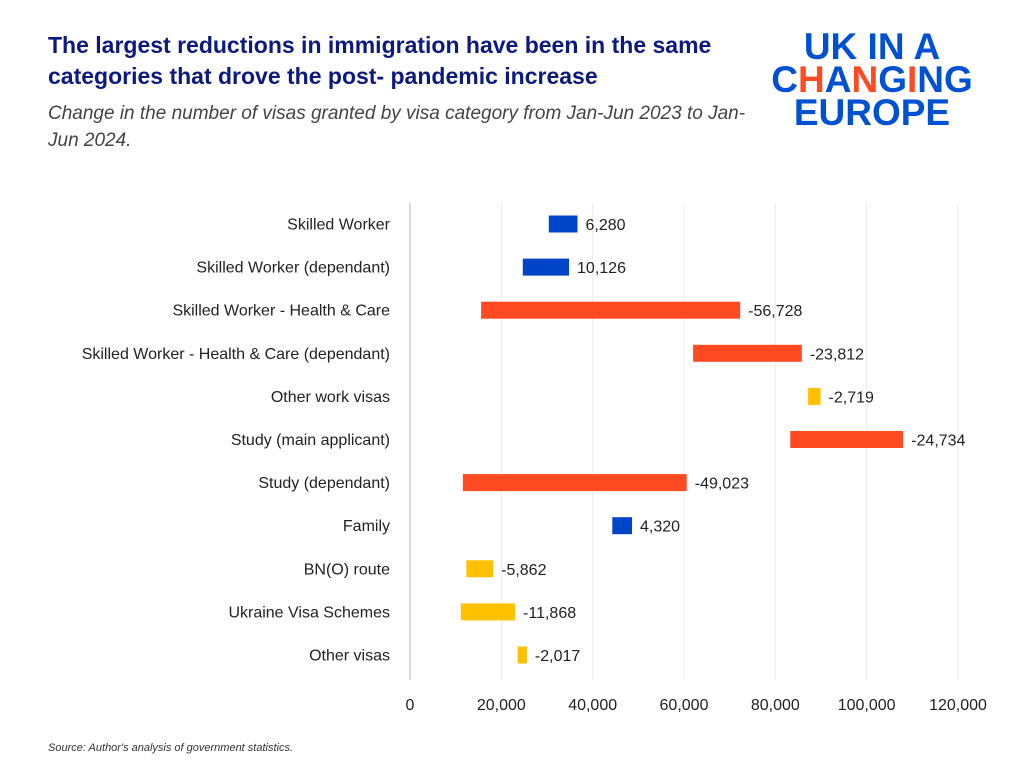 The width and height of the screenshot is (1024, 768). I want to click on value-label: 10,126, so click(601, 268).